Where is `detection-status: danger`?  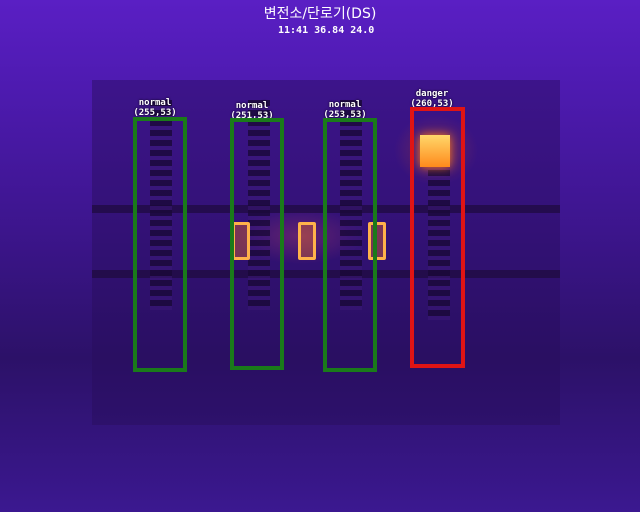 detection-status: danger is located at coordinates (432, 94).